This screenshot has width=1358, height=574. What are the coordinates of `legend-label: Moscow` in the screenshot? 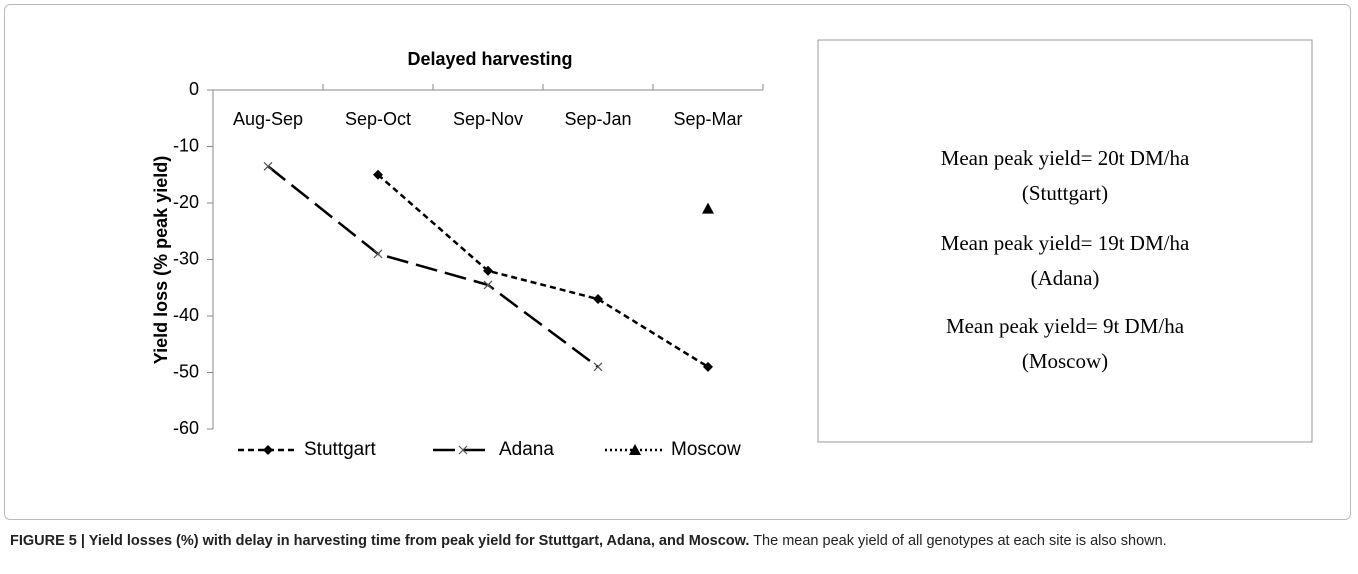 It's located at (706, 449).